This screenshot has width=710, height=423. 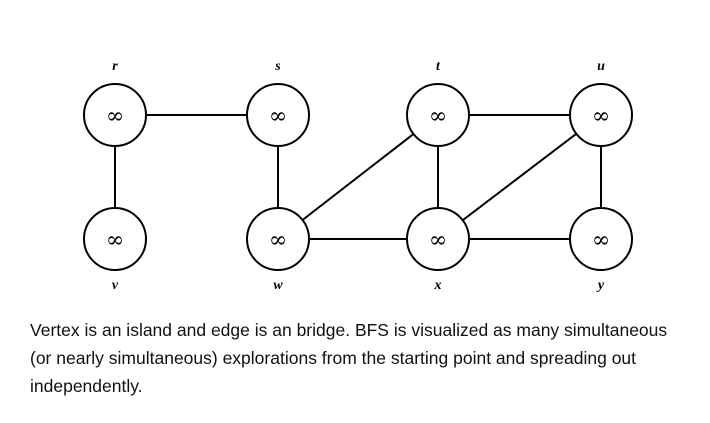 What do you see at coordinates (277, 66) in the screenshot?
I see `vertex-label: s` at bounding box center [277, 66].